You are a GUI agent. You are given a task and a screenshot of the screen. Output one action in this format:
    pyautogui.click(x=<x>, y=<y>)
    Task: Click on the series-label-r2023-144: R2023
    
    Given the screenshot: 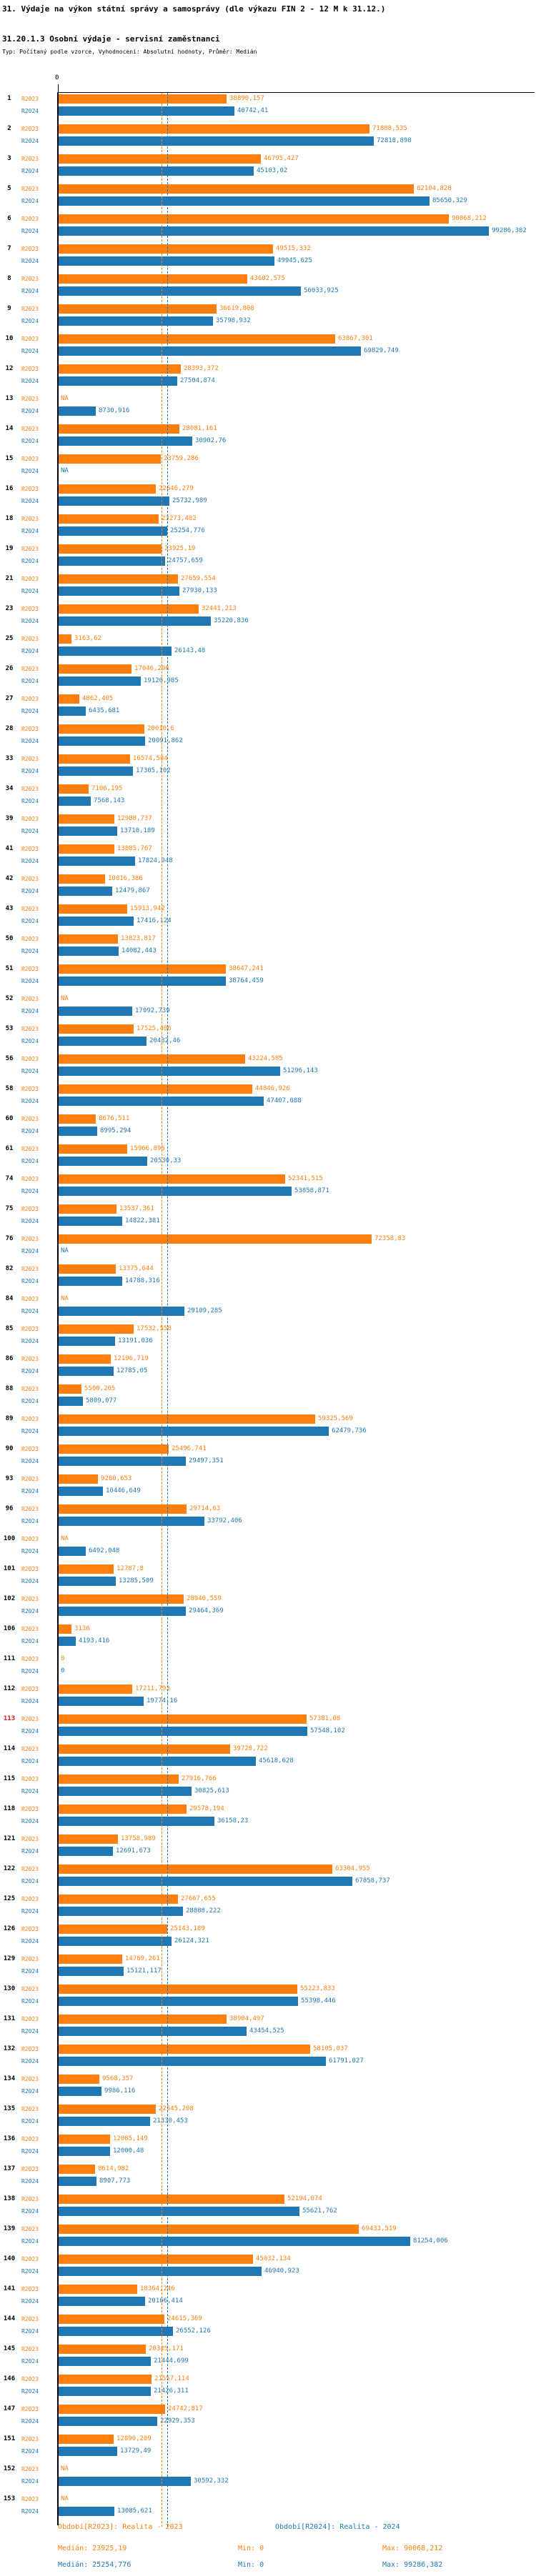 What is the action you would take?
    pyautogui.click(x=30, y=2319)
    